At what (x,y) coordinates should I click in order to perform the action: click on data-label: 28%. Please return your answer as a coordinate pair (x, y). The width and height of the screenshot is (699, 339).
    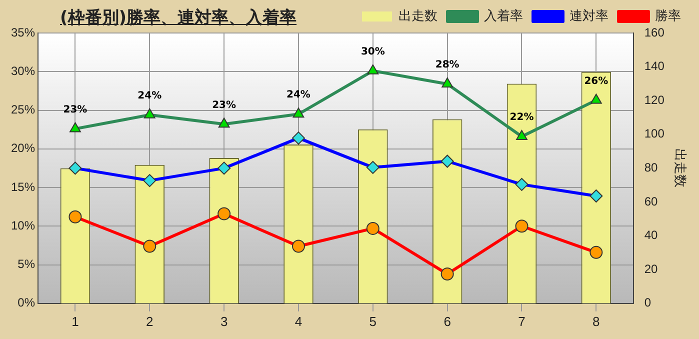
    Looking at the image, I should click on (447, 65).